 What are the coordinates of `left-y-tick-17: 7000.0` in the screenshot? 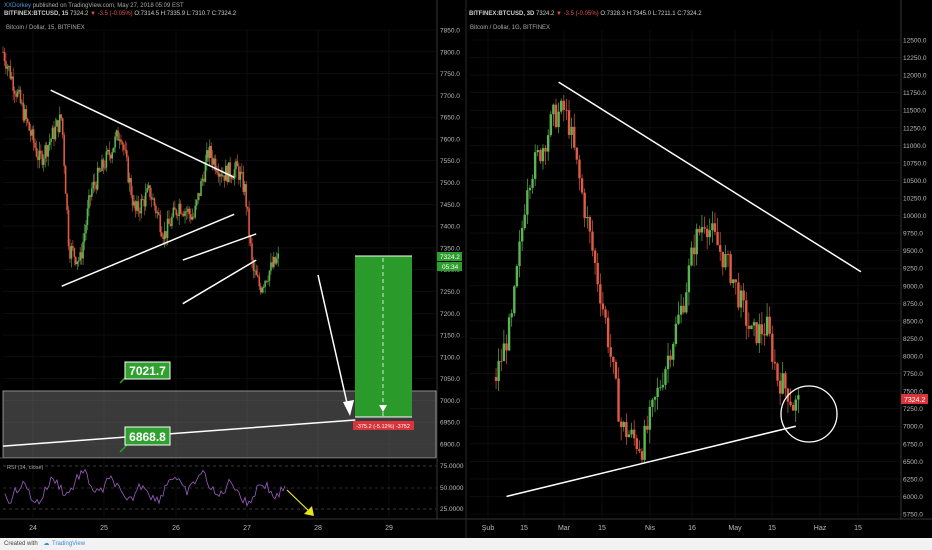 It's located at (450, 401).